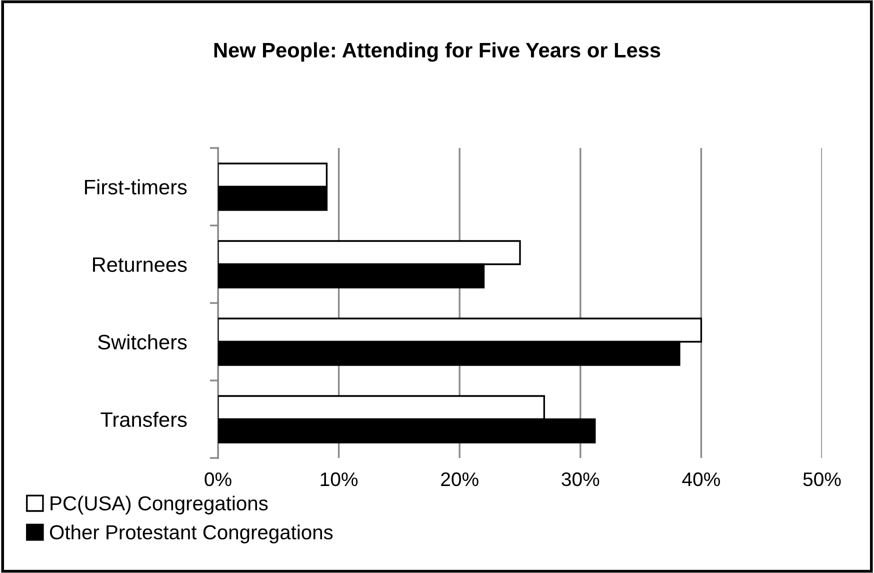 The height and width of the screenshot is (573, 874). What do you see at coordinates (140, 264) in the screenshot?
I see `y-tick-label: Returnees` at bounding box center [140, 264].